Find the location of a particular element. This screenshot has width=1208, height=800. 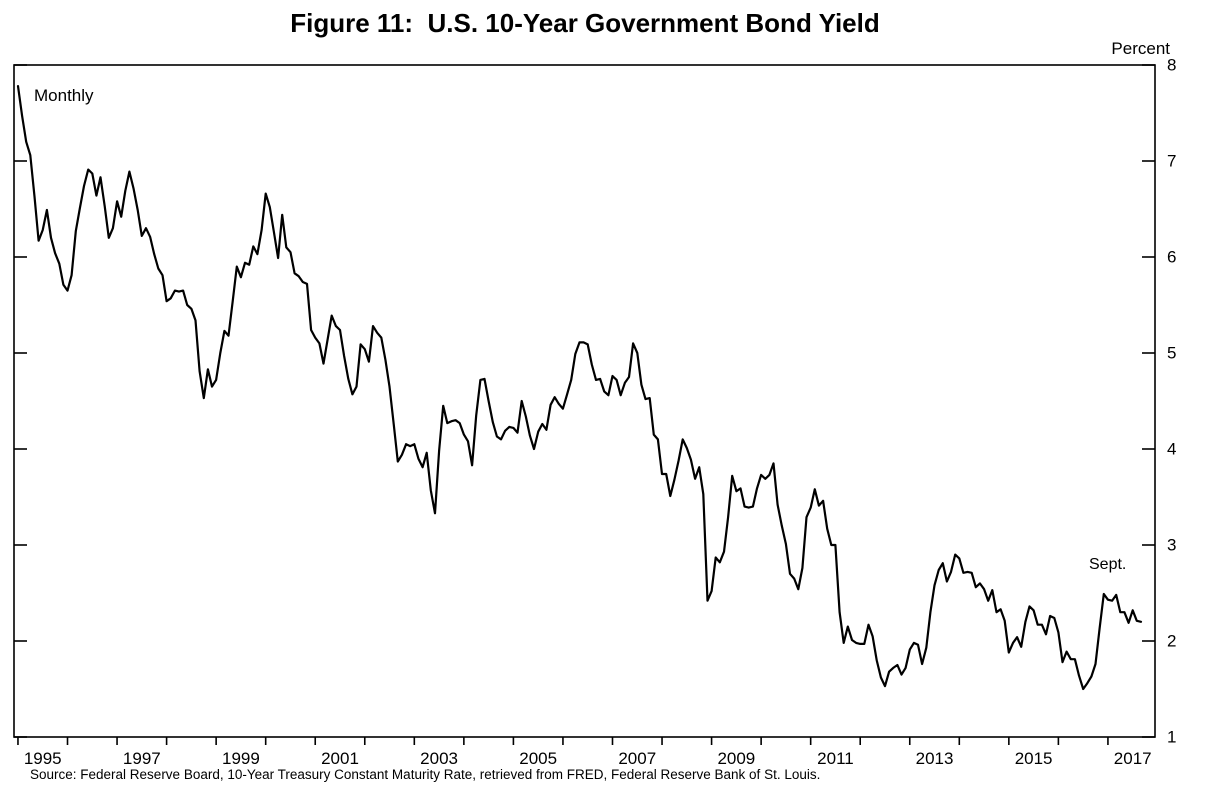

y-axis-tick-label: 1 is located at coordinates (1171, 737).